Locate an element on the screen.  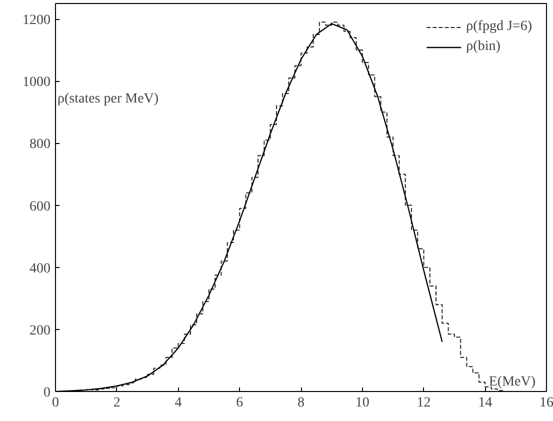
y-tick-label: 1200 is located at coordinates (36, 20).